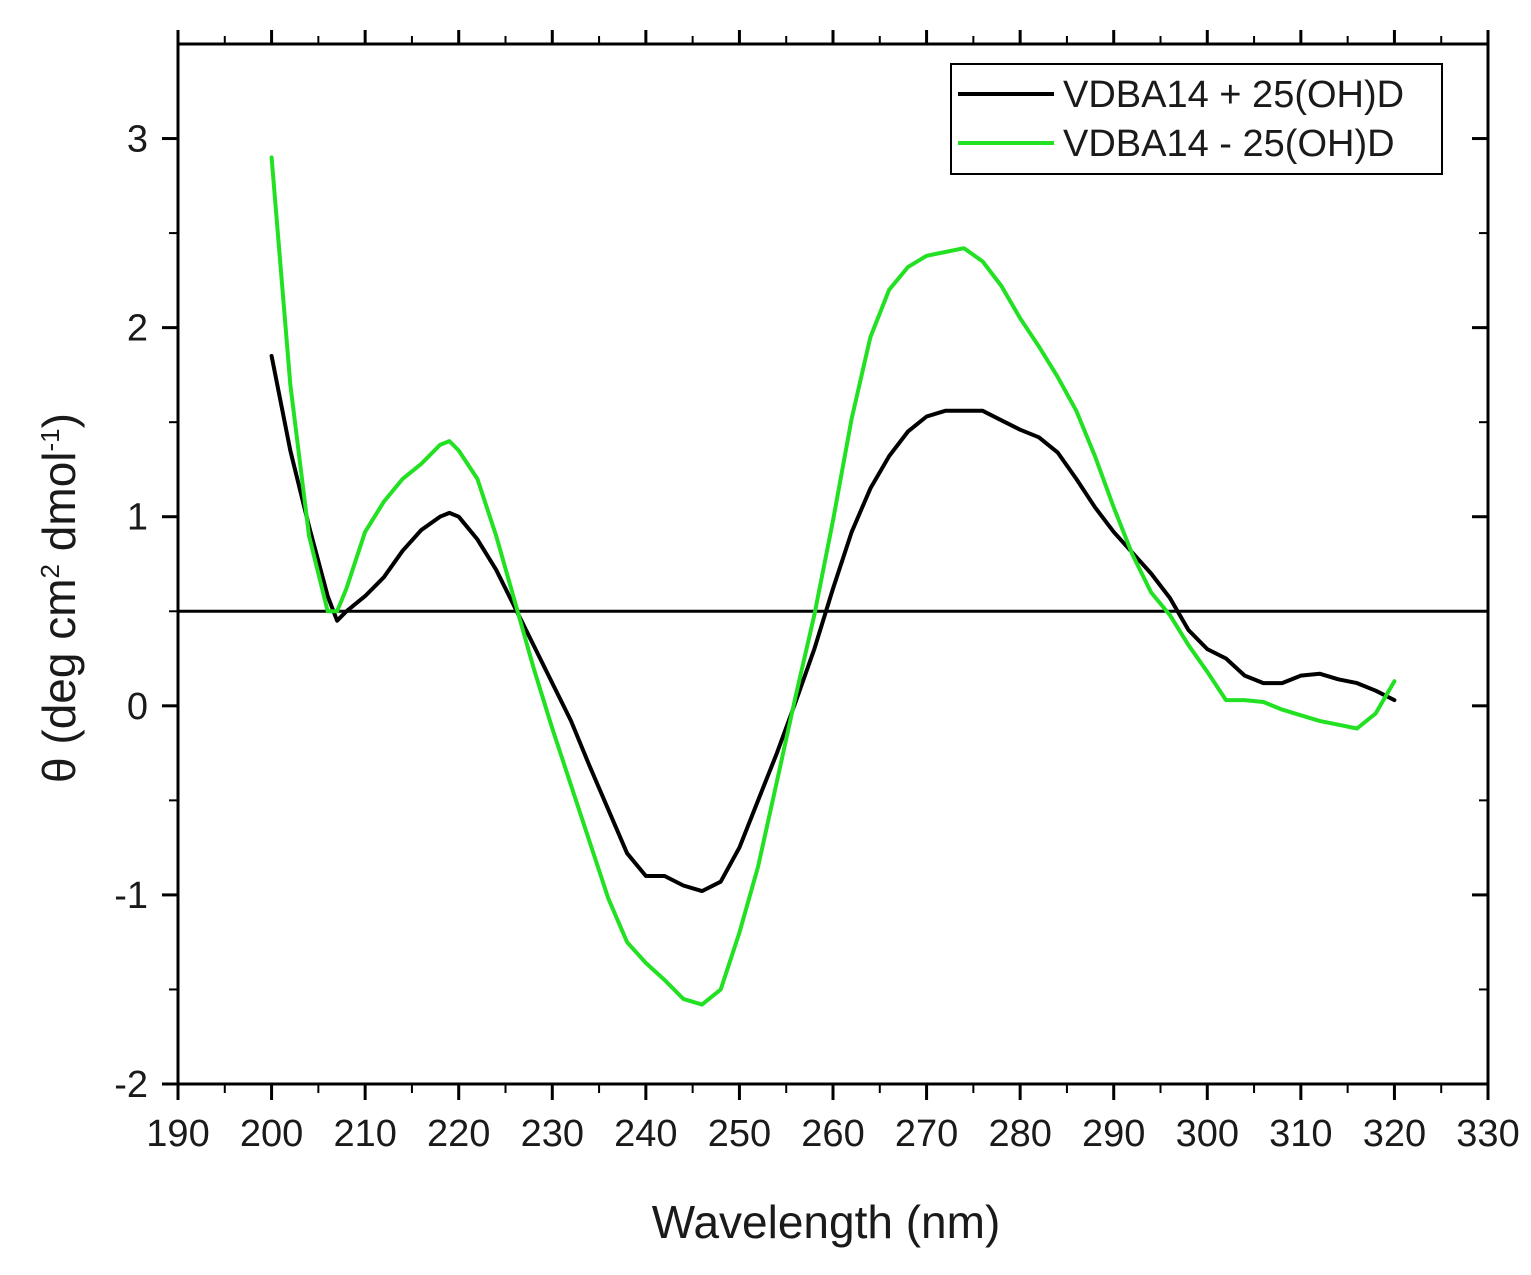 This screenshot has width=1531, height=1275. I want to click on legend-label-minus: VDBA14 - 25(OH)D, so click(1229, 144).